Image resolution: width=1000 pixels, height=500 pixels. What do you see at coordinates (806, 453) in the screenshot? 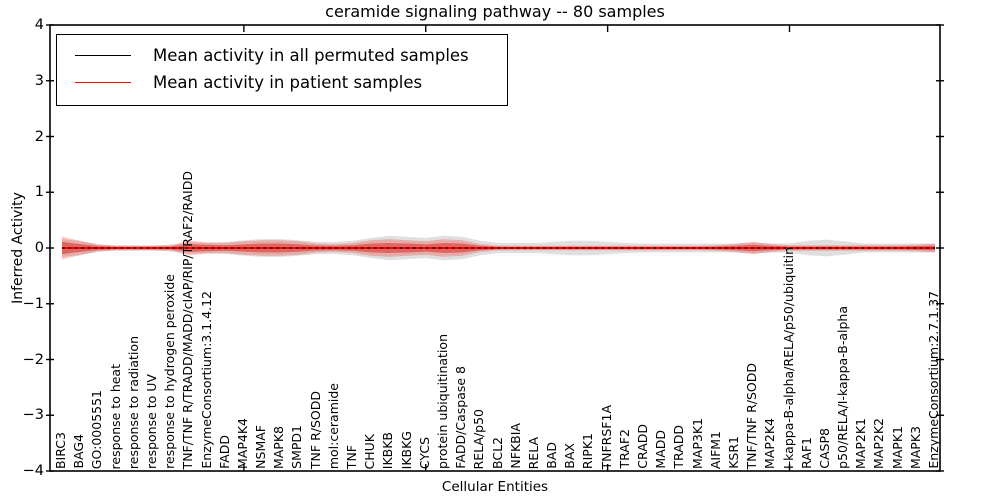
I see `x-tick-label: RAF1` at bounding box center [806, 453].